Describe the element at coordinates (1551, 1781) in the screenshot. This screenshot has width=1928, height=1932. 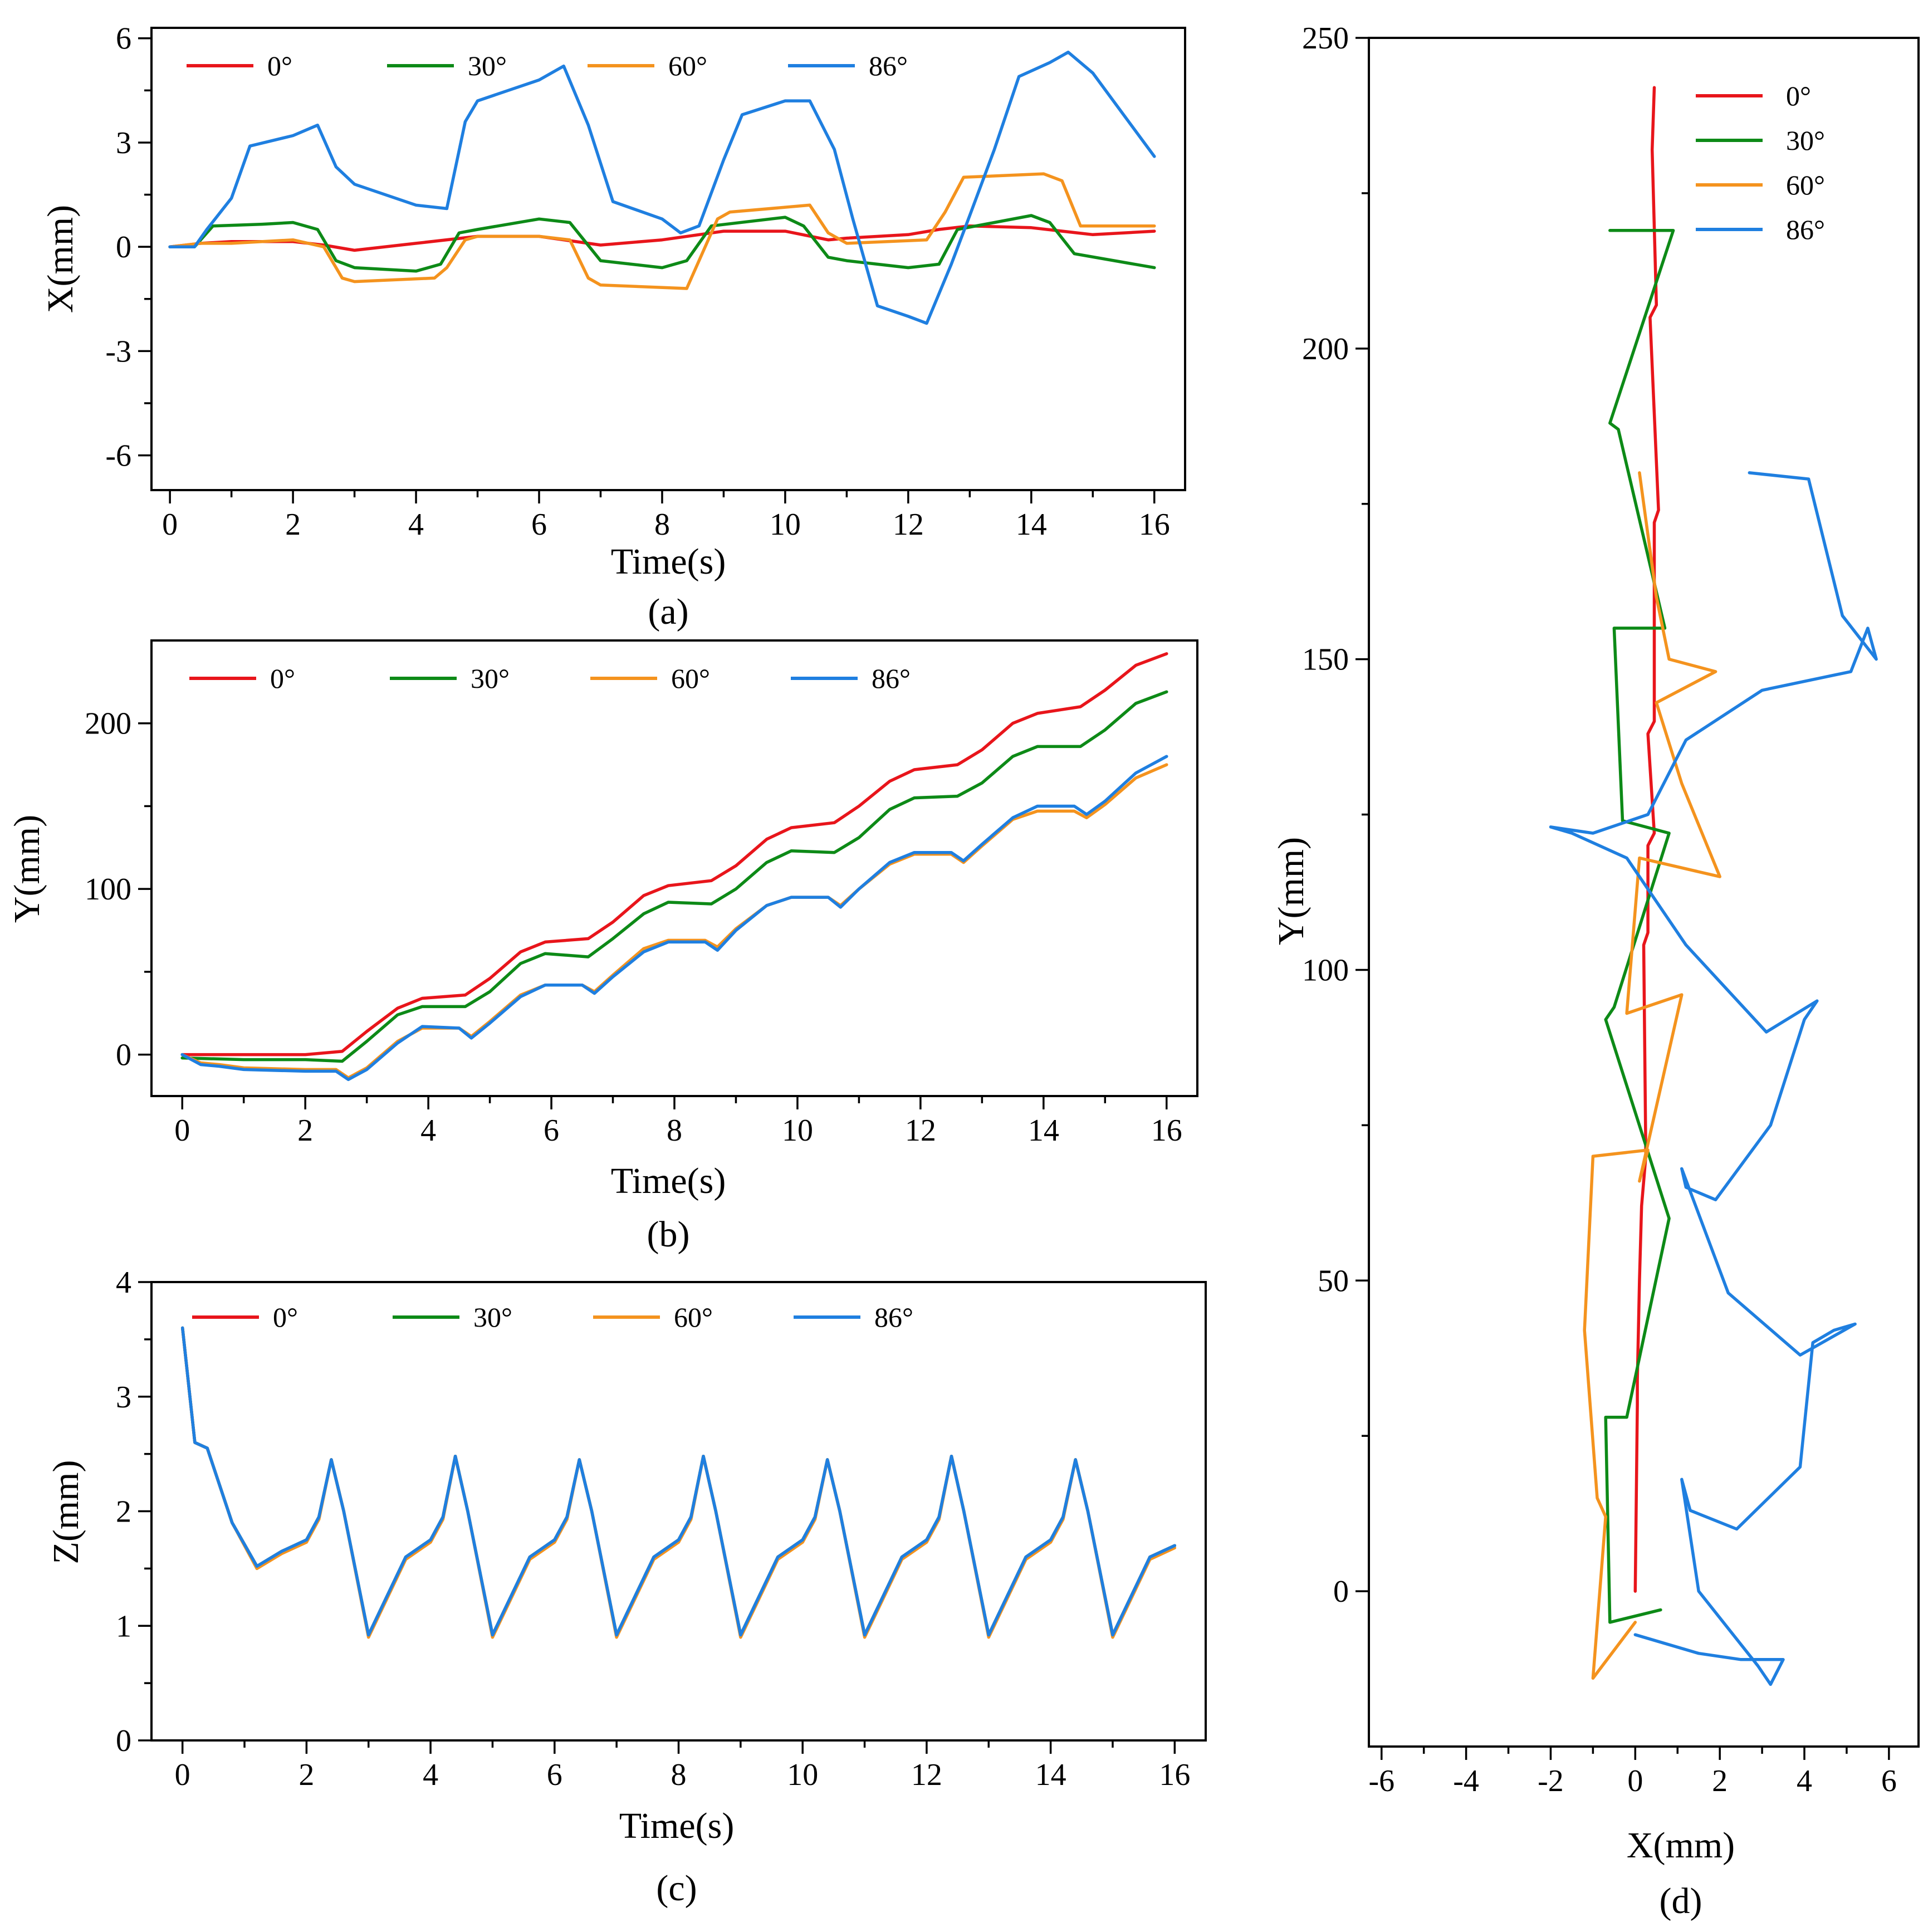
I see `x-tick-label: -2` at that location.